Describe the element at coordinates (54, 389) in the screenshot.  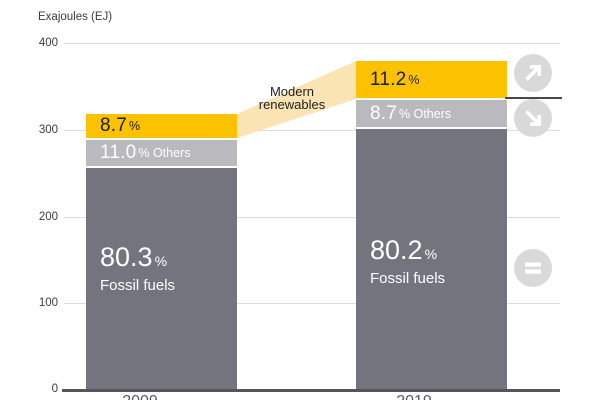
I see `y-tick-0: 0` at that location.